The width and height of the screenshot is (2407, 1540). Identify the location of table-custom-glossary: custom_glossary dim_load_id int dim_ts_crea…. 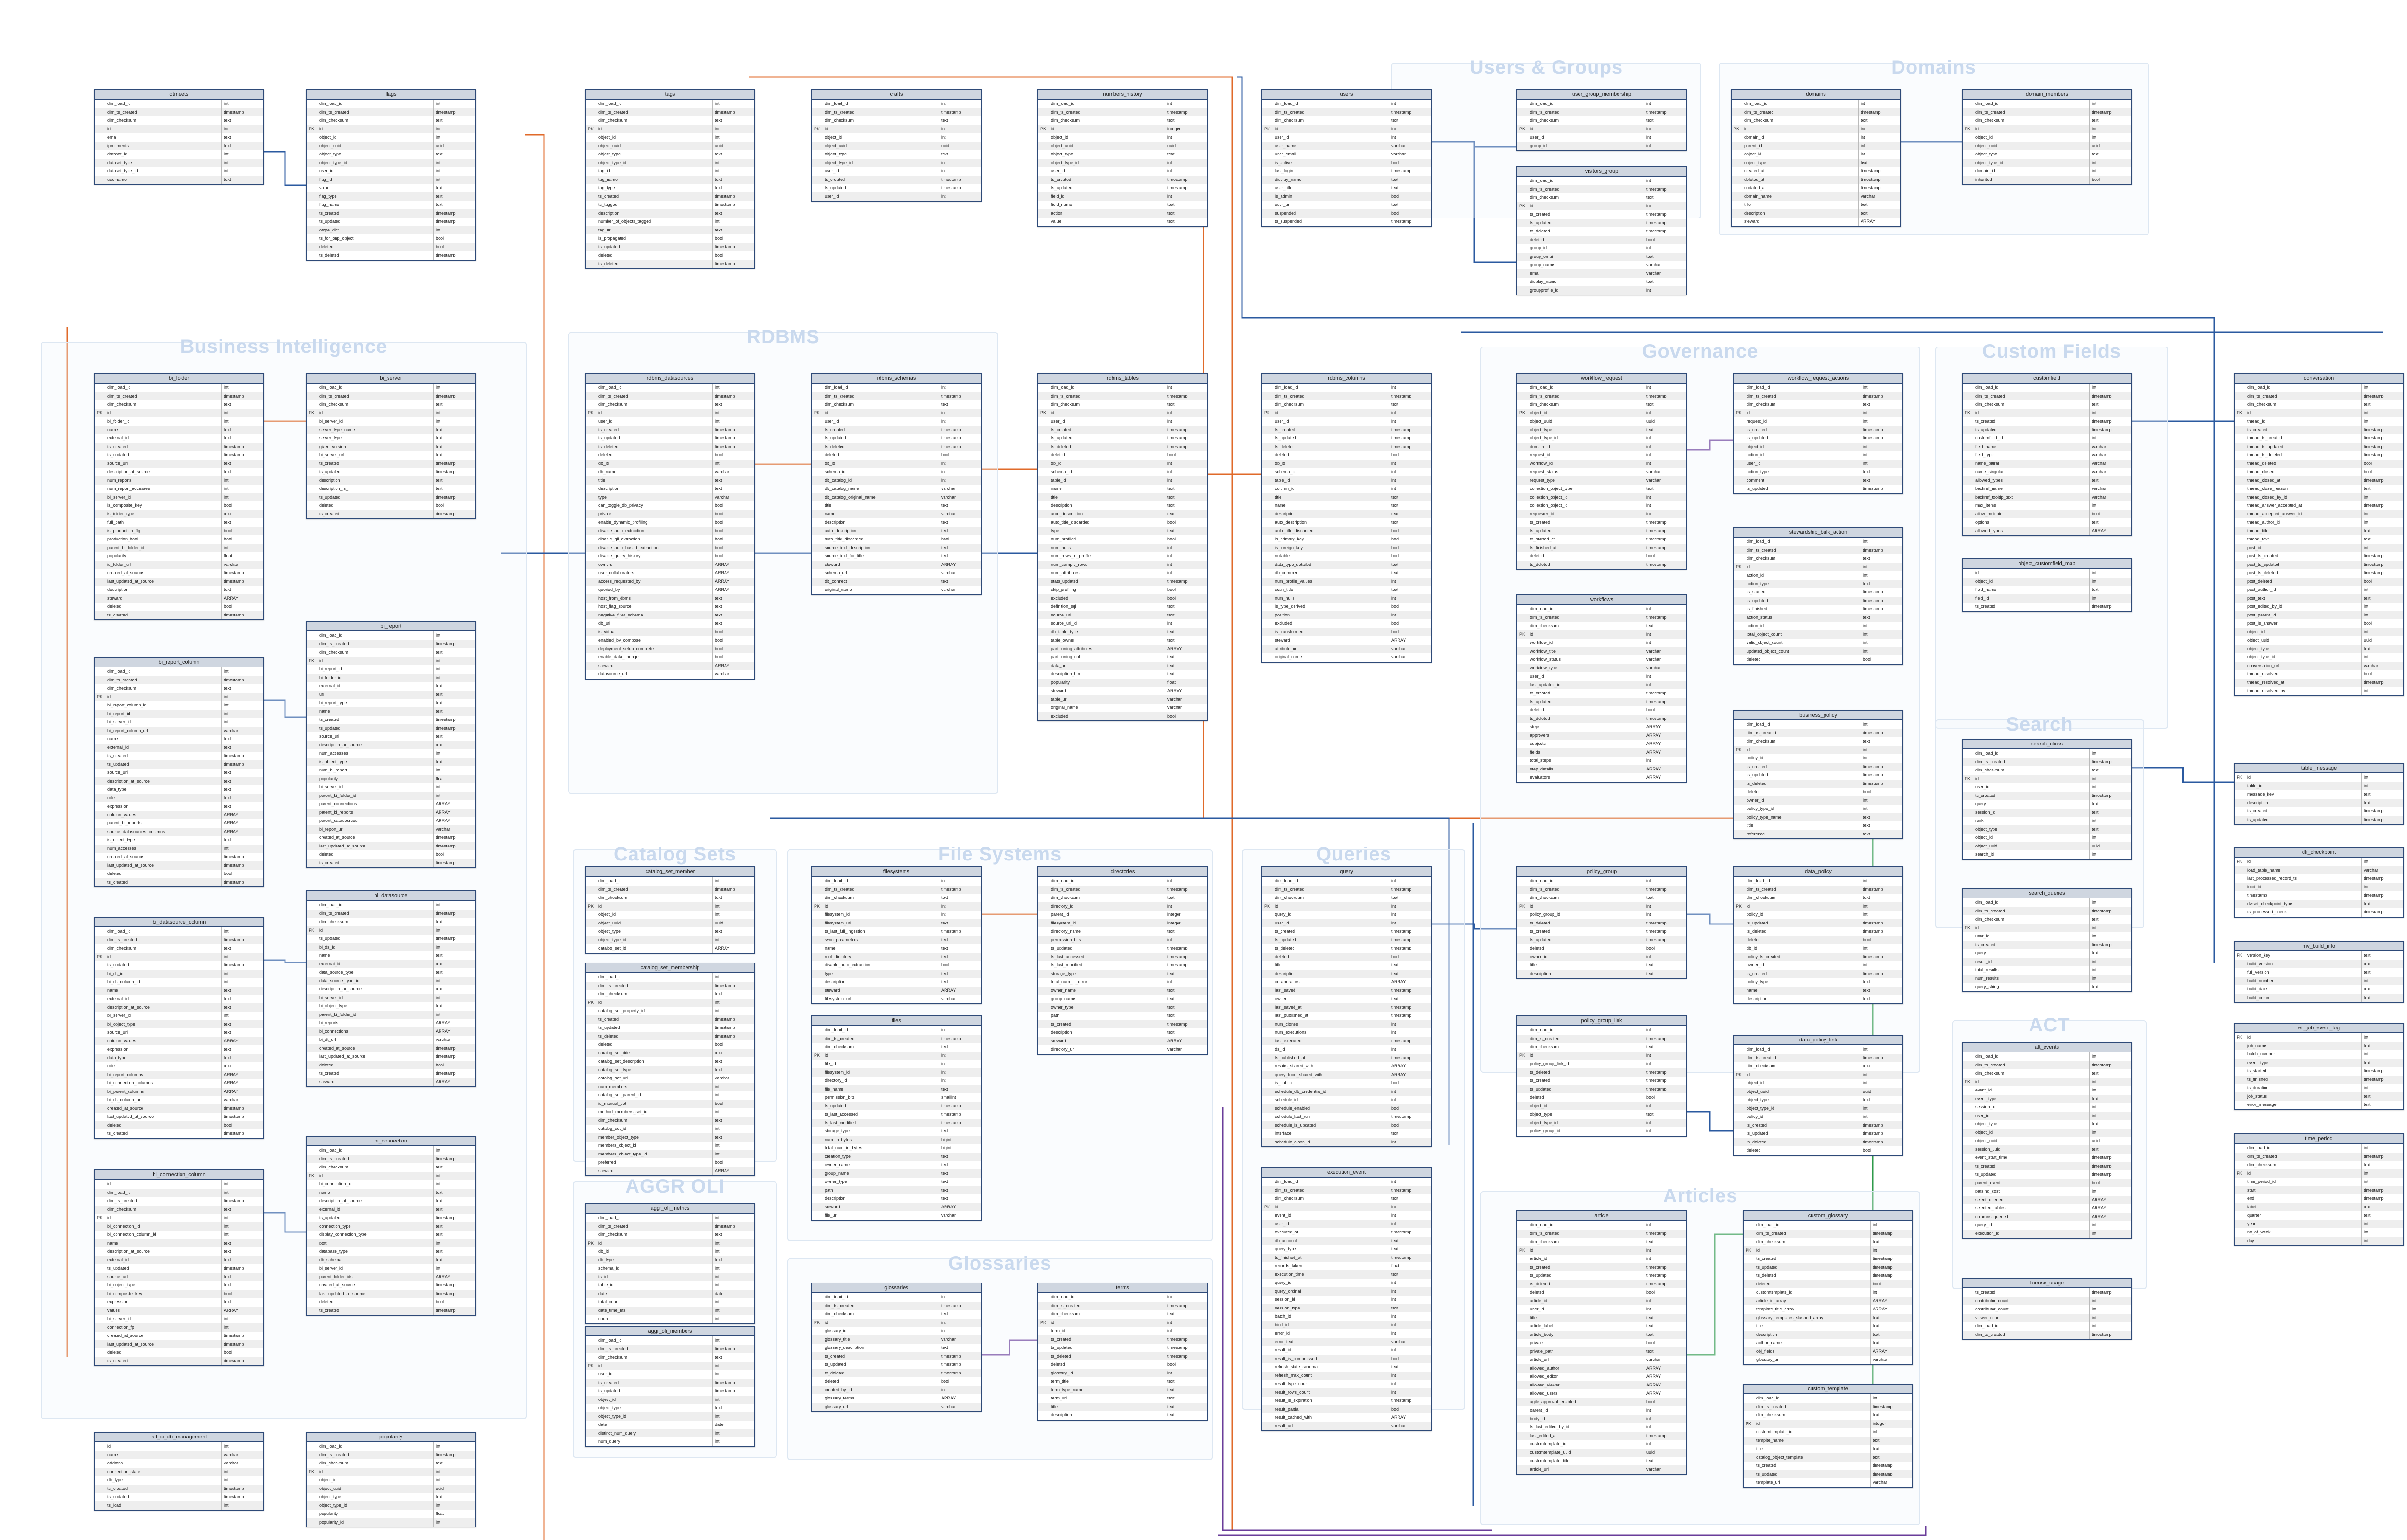
(1828, 1287).